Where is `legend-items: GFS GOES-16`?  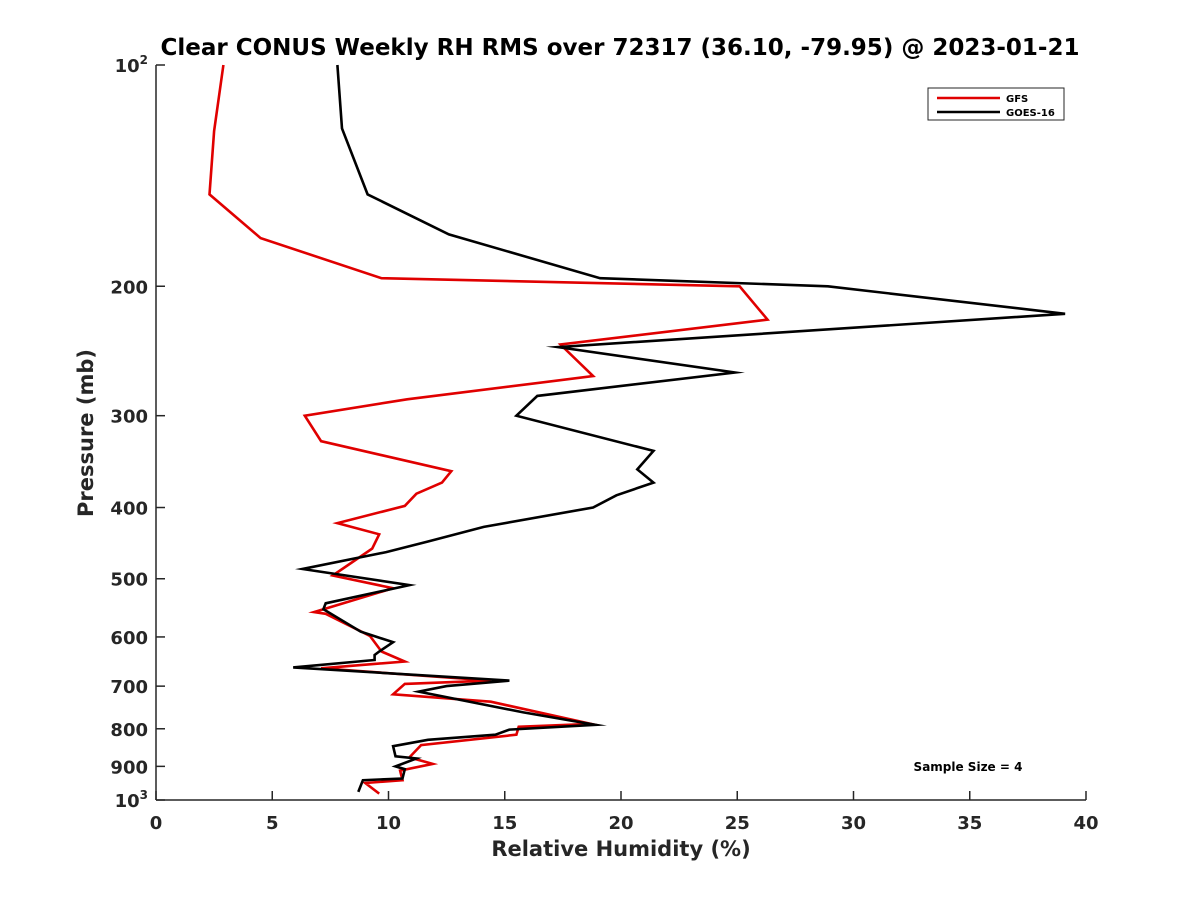 legend-items: GFS GOES-16 is located at coordinates (996, 106).